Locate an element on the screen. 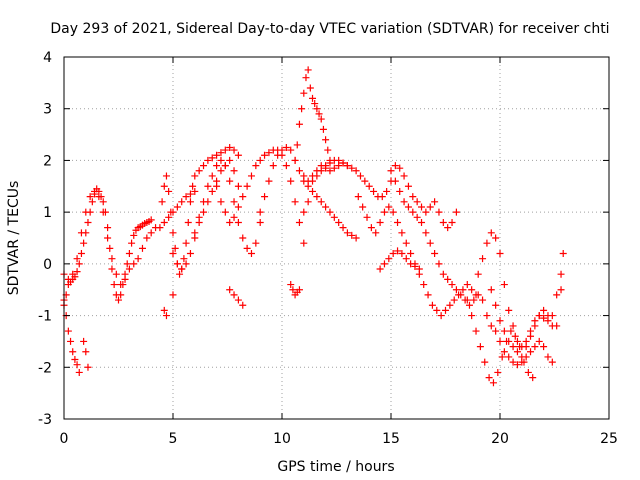 The height and width of the screenshot is (480, 640). y-tick-label: 1 is located at coordinates (47, 213).